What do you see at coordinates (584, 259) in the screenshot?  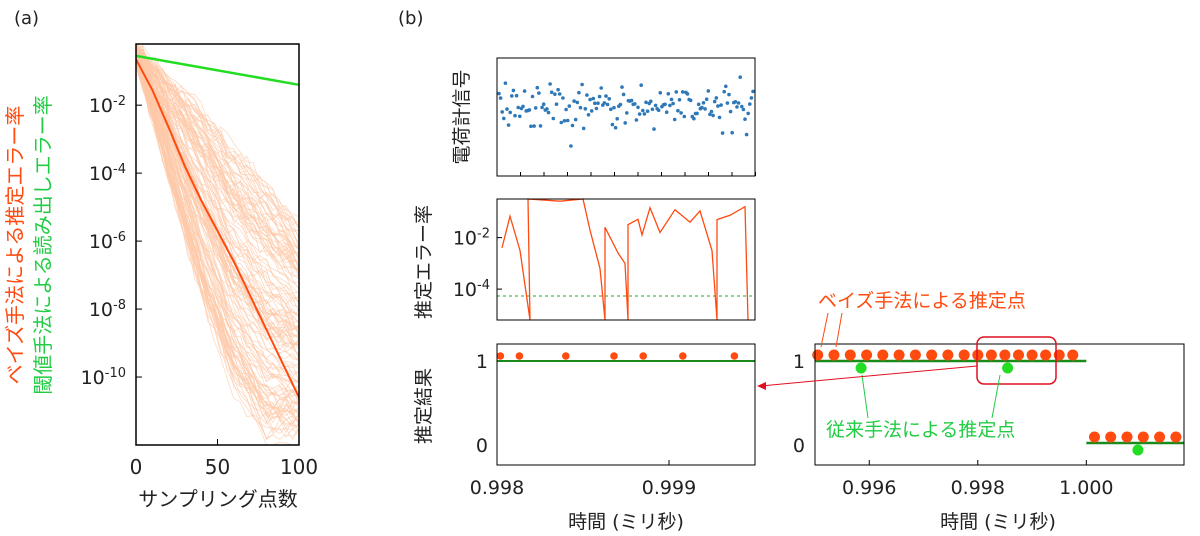 I see `error-rate-panel: 10-2 10-4 推定エラー率` at bounding box center [584, 259].